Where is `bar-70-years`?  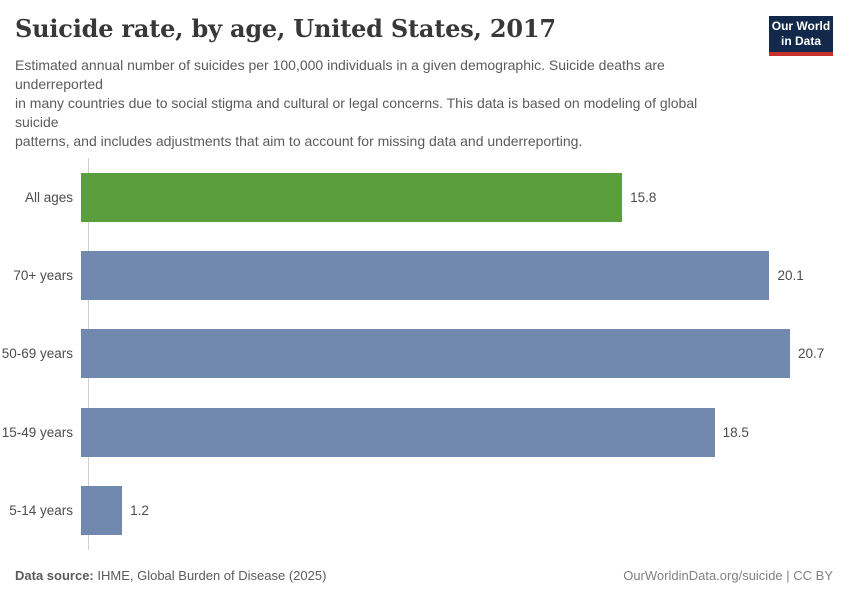 bar-70-years is located at coordinates (425, 276).